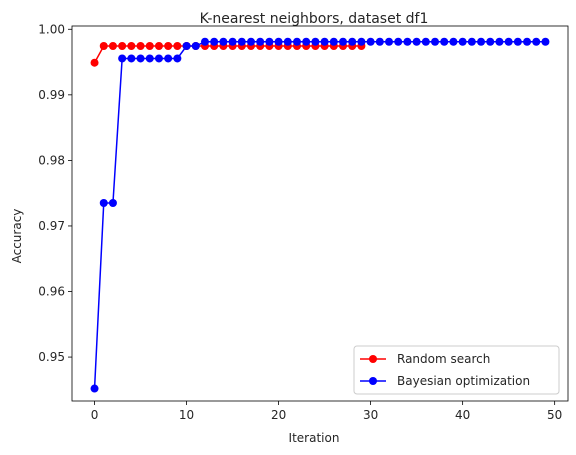 This screenshot has height=455, width=576. Describe the element at coordinates (95, 415) in the screenshot. I see `x-tick-label: 0` at that location.